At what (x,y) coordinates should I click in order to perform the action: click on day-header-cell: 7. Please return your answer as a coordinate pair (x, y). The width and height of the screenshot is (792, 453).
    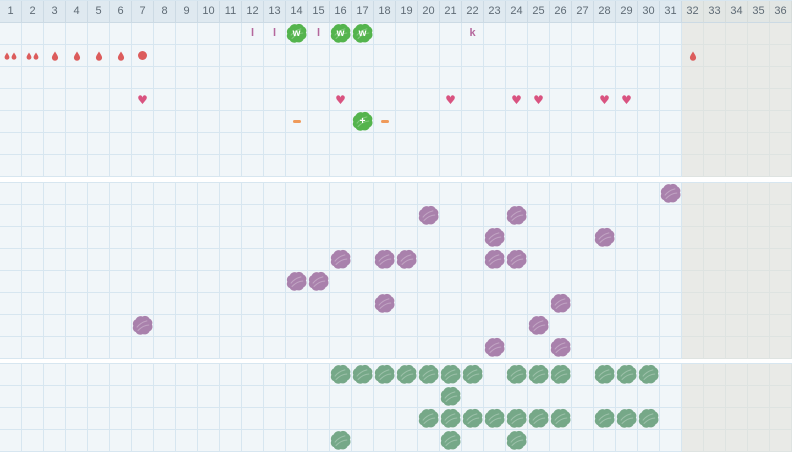
    Looking at the image, I should click on (143, 12).